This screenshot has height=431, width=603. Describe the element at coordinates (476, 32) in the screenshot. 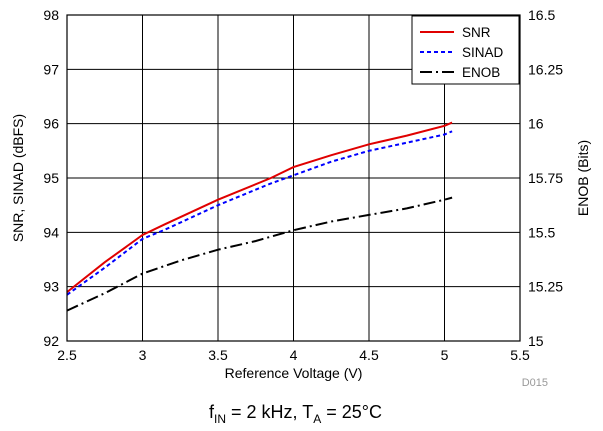

I see `legend-label-snr: SNR` at that location.